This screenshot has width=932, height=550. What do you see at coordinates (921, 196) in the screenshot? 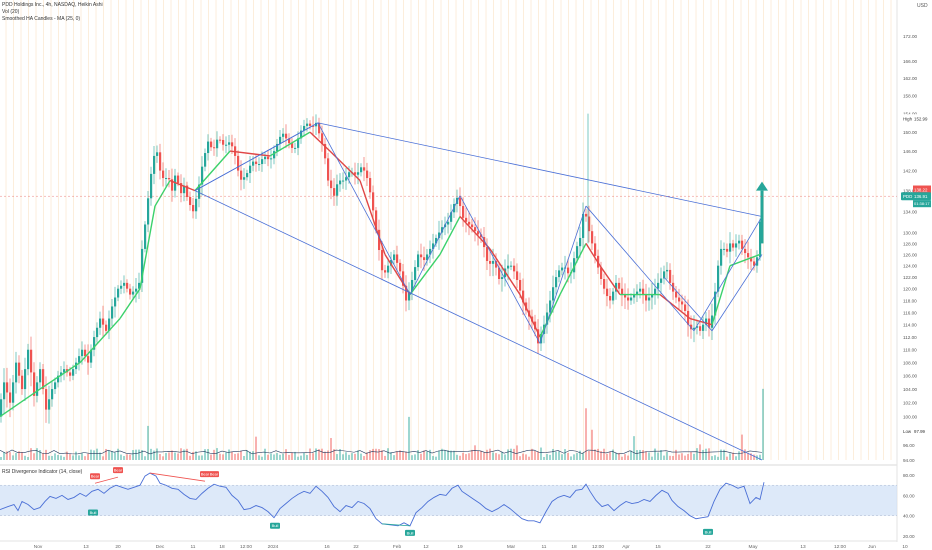
I see `last-price-tag-value: 136.91` at bounding box center [921, 196].